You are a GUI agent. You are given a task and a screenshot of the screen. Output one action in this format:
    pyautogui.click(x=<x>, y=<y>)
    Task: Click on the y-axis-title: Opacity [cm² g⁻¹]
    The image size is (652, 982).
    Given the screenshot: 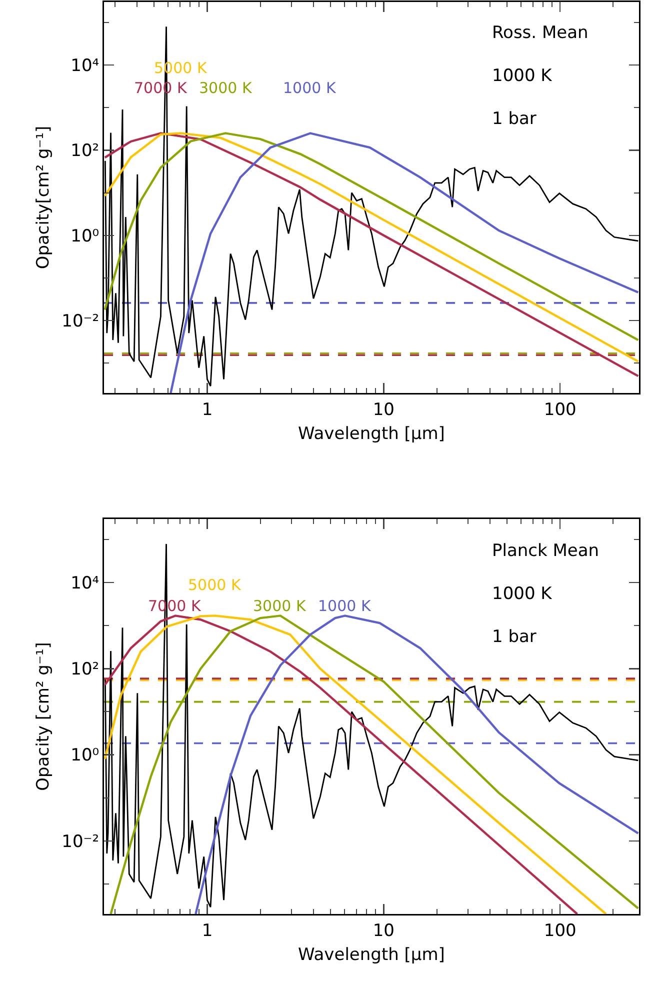 What is the action you would take?
    pyautogui.click(x=43, y=716)
    